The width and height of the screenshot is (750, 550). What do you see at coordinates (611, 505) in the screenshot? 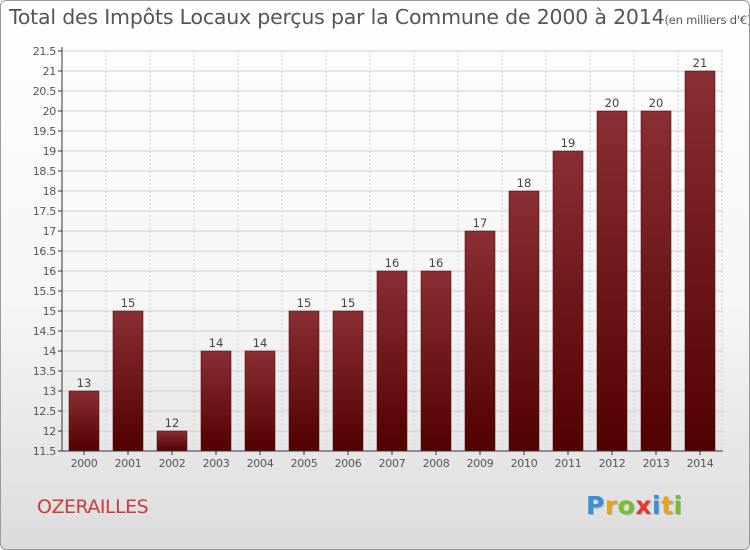
I see `logo-letter: r` at bounding box center [611, 505].